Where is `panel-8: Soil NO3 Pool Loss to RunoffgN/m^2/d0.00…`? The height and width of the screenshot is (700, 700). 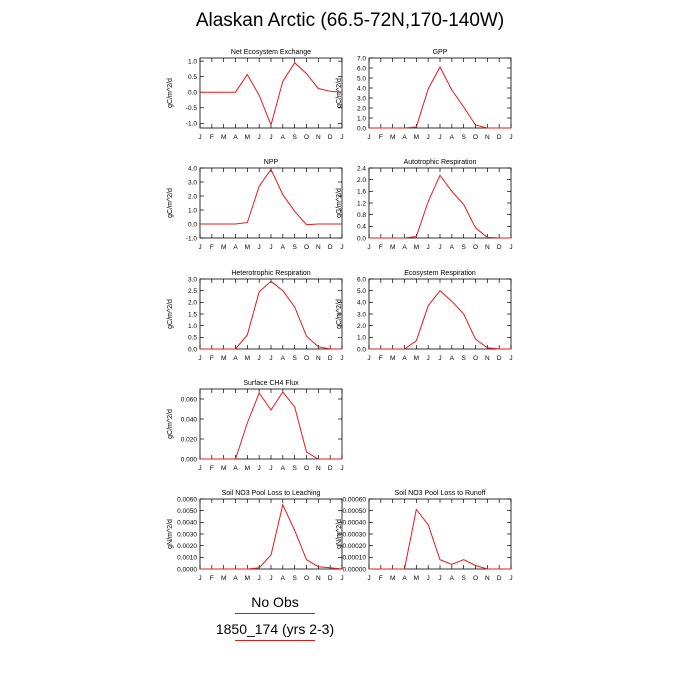
panel-8: Soil NO3 Pool Loss to RunoffgN/m^2/d0.00… is located at coordinates (424, 536).